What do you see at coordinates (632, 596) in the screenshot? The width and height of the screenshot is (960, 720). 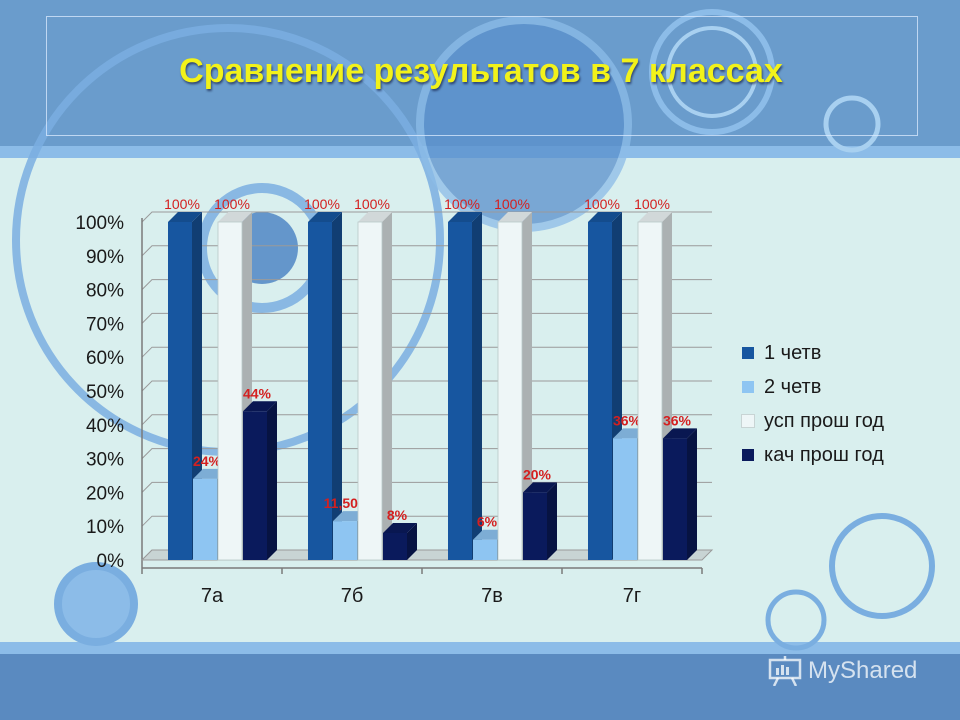 I see `x-tick-label: 7г` at bounding box center [632, 596].